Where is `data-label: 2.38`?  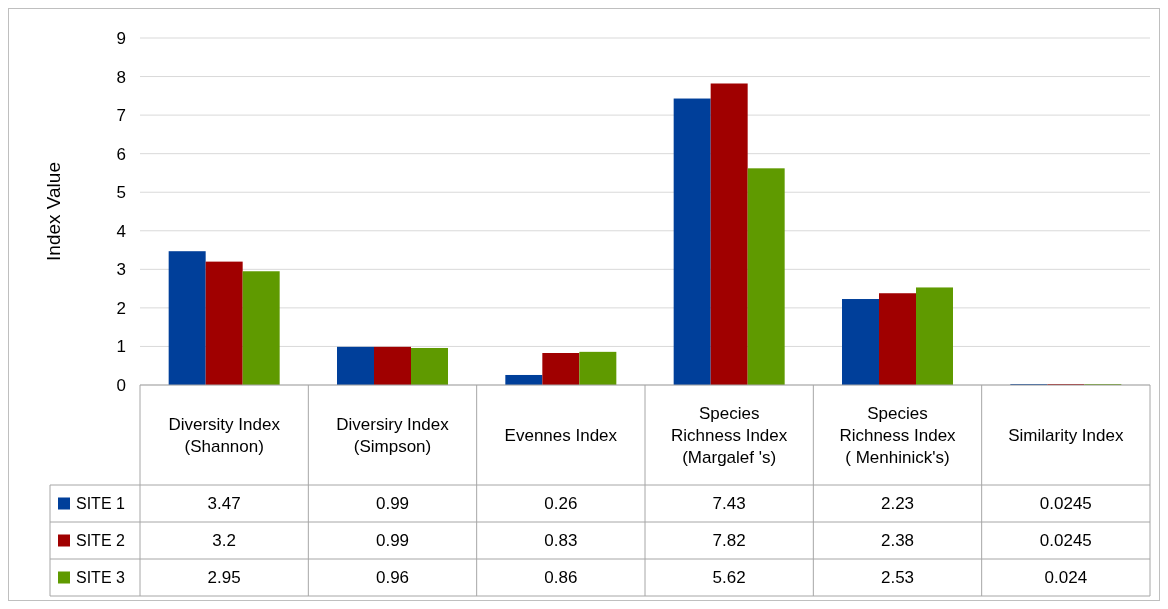 data-label: 2.38 is located at coordinates (897, 541).